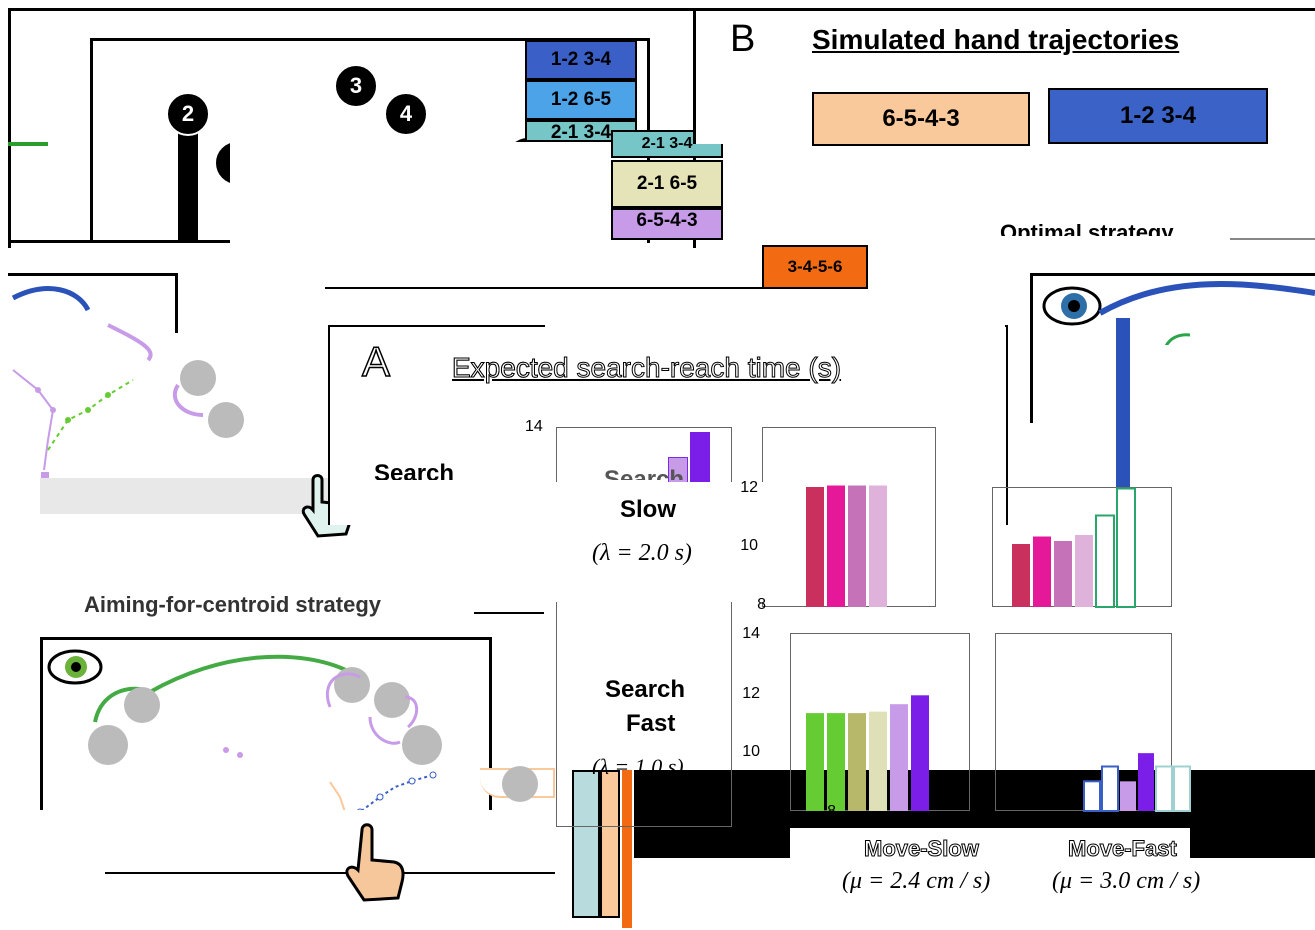  Describe the element at coordinates (1126, 881) in the screenshot. I see `col-param-move-fast: (μ = 3.0 cm / s)` at that location.